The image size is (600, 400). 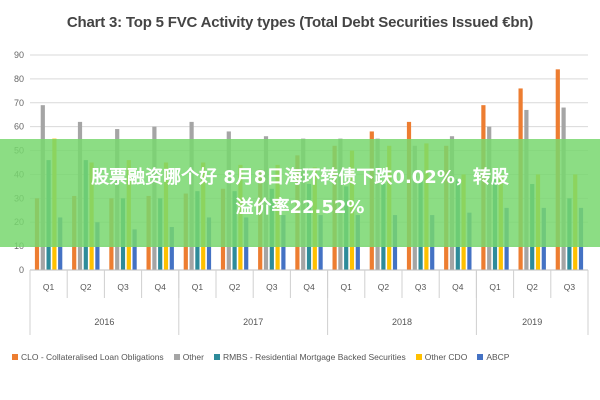 What do you see at coordinates (300, 207) in the screenshot?
I see `banner-line-2: 溢价率22.52%` at bounding box center [300, 207].